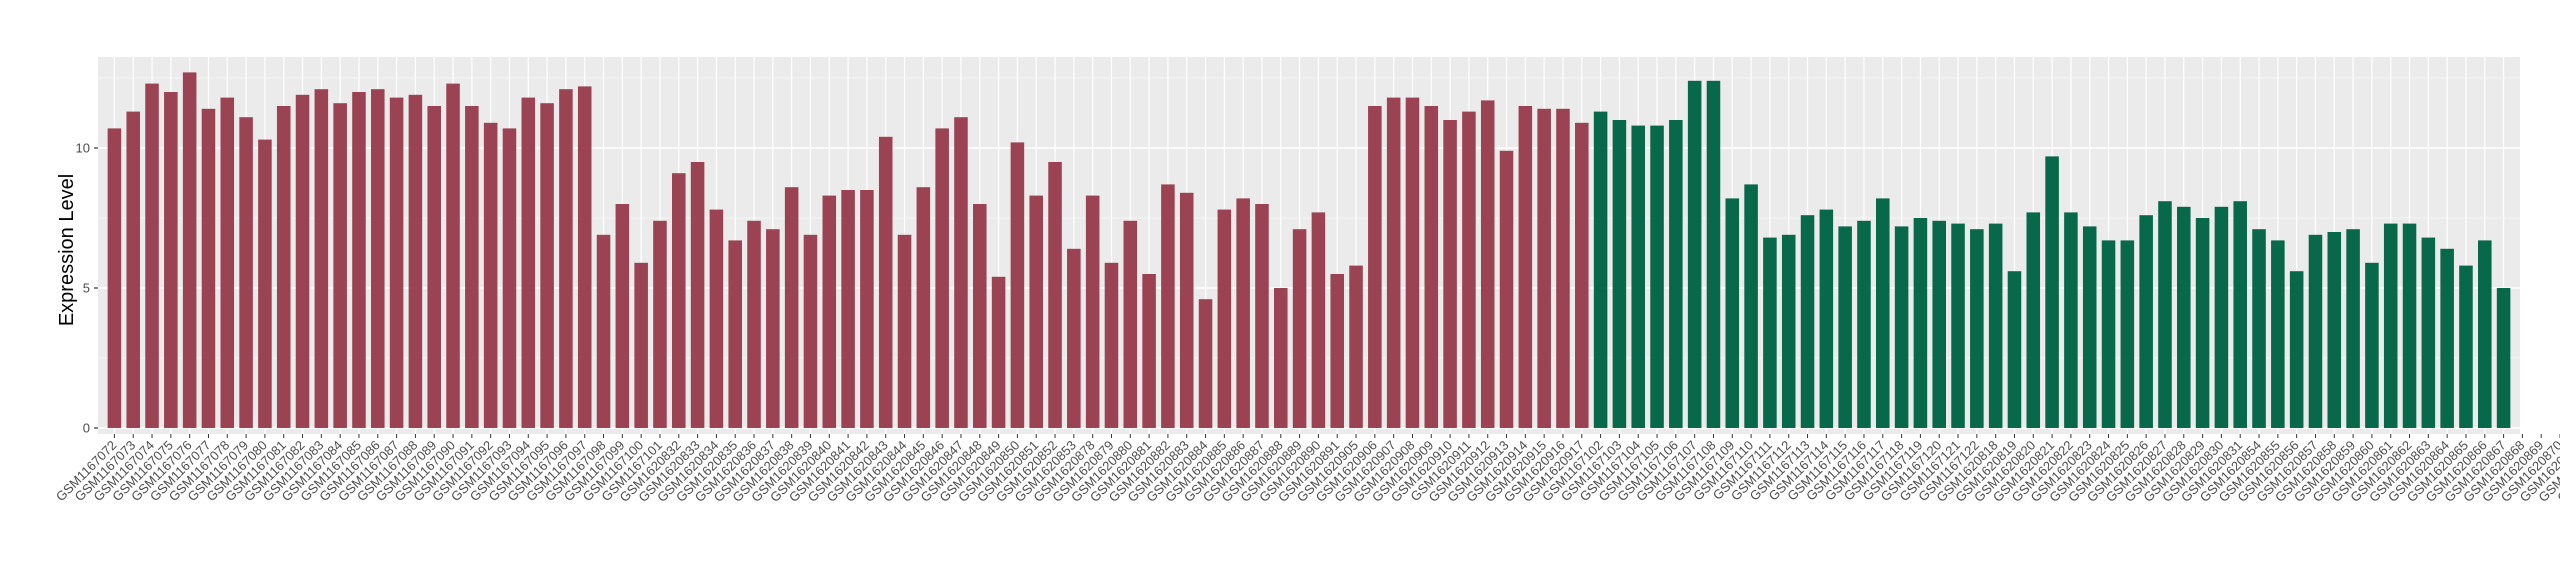 The height and width of the screenshot is (580, 2560). What do you see at coordinates (67, 250) in the screenshot?
I see `y-axis-title: Expression Level` at bounding box center [67, 250].